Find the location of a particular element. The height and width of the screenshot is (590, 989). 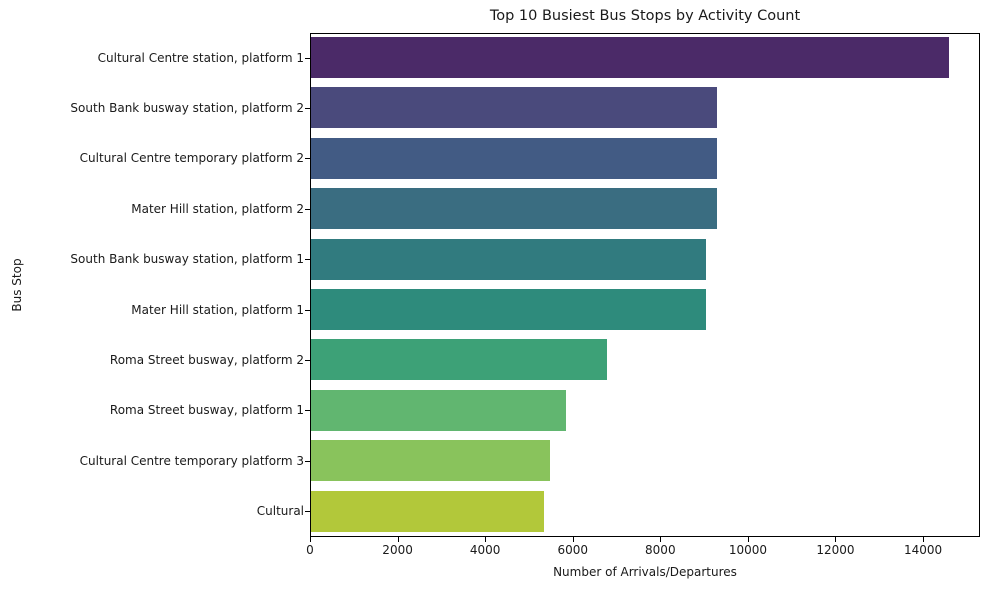

y-tick-label: Mater Hill station, platform 1 is located at coordinates (217, 309).